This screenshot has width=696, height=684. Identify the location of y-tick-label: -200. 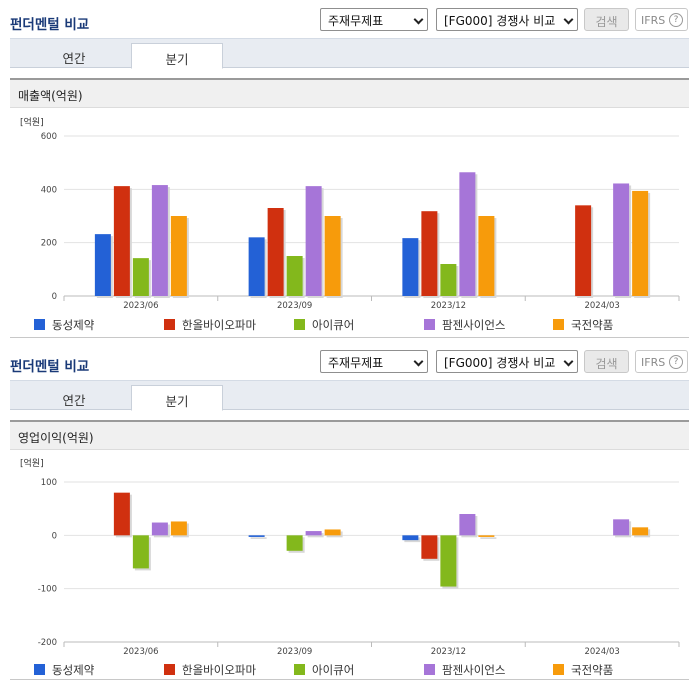
(47, 643).